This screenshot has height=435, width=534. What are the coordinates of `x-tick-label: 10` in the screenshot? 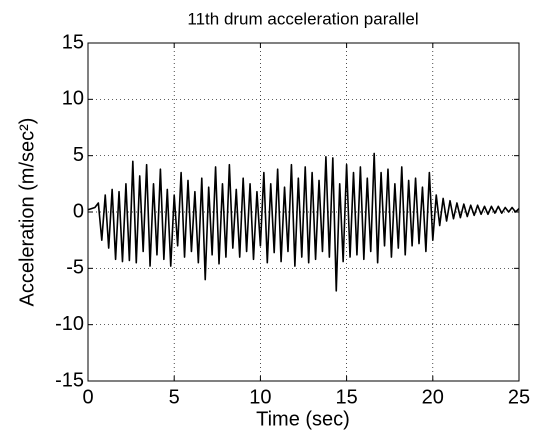 It's located at (260, 397).